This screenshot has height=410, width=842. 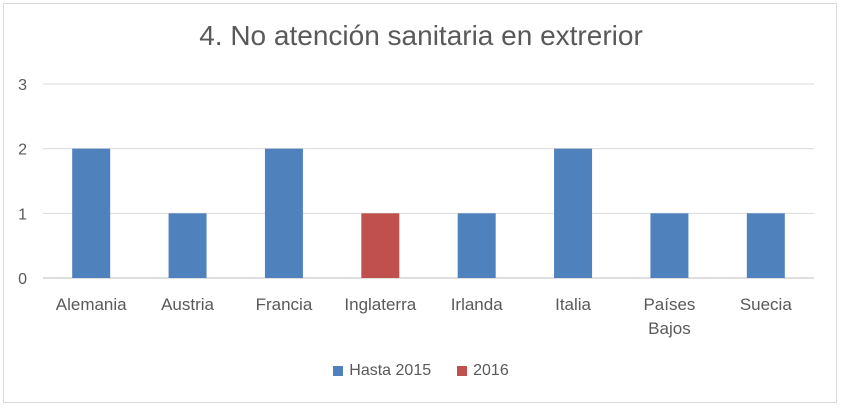 I want to click on bar-países-bajos, so click(x=669, y=245).